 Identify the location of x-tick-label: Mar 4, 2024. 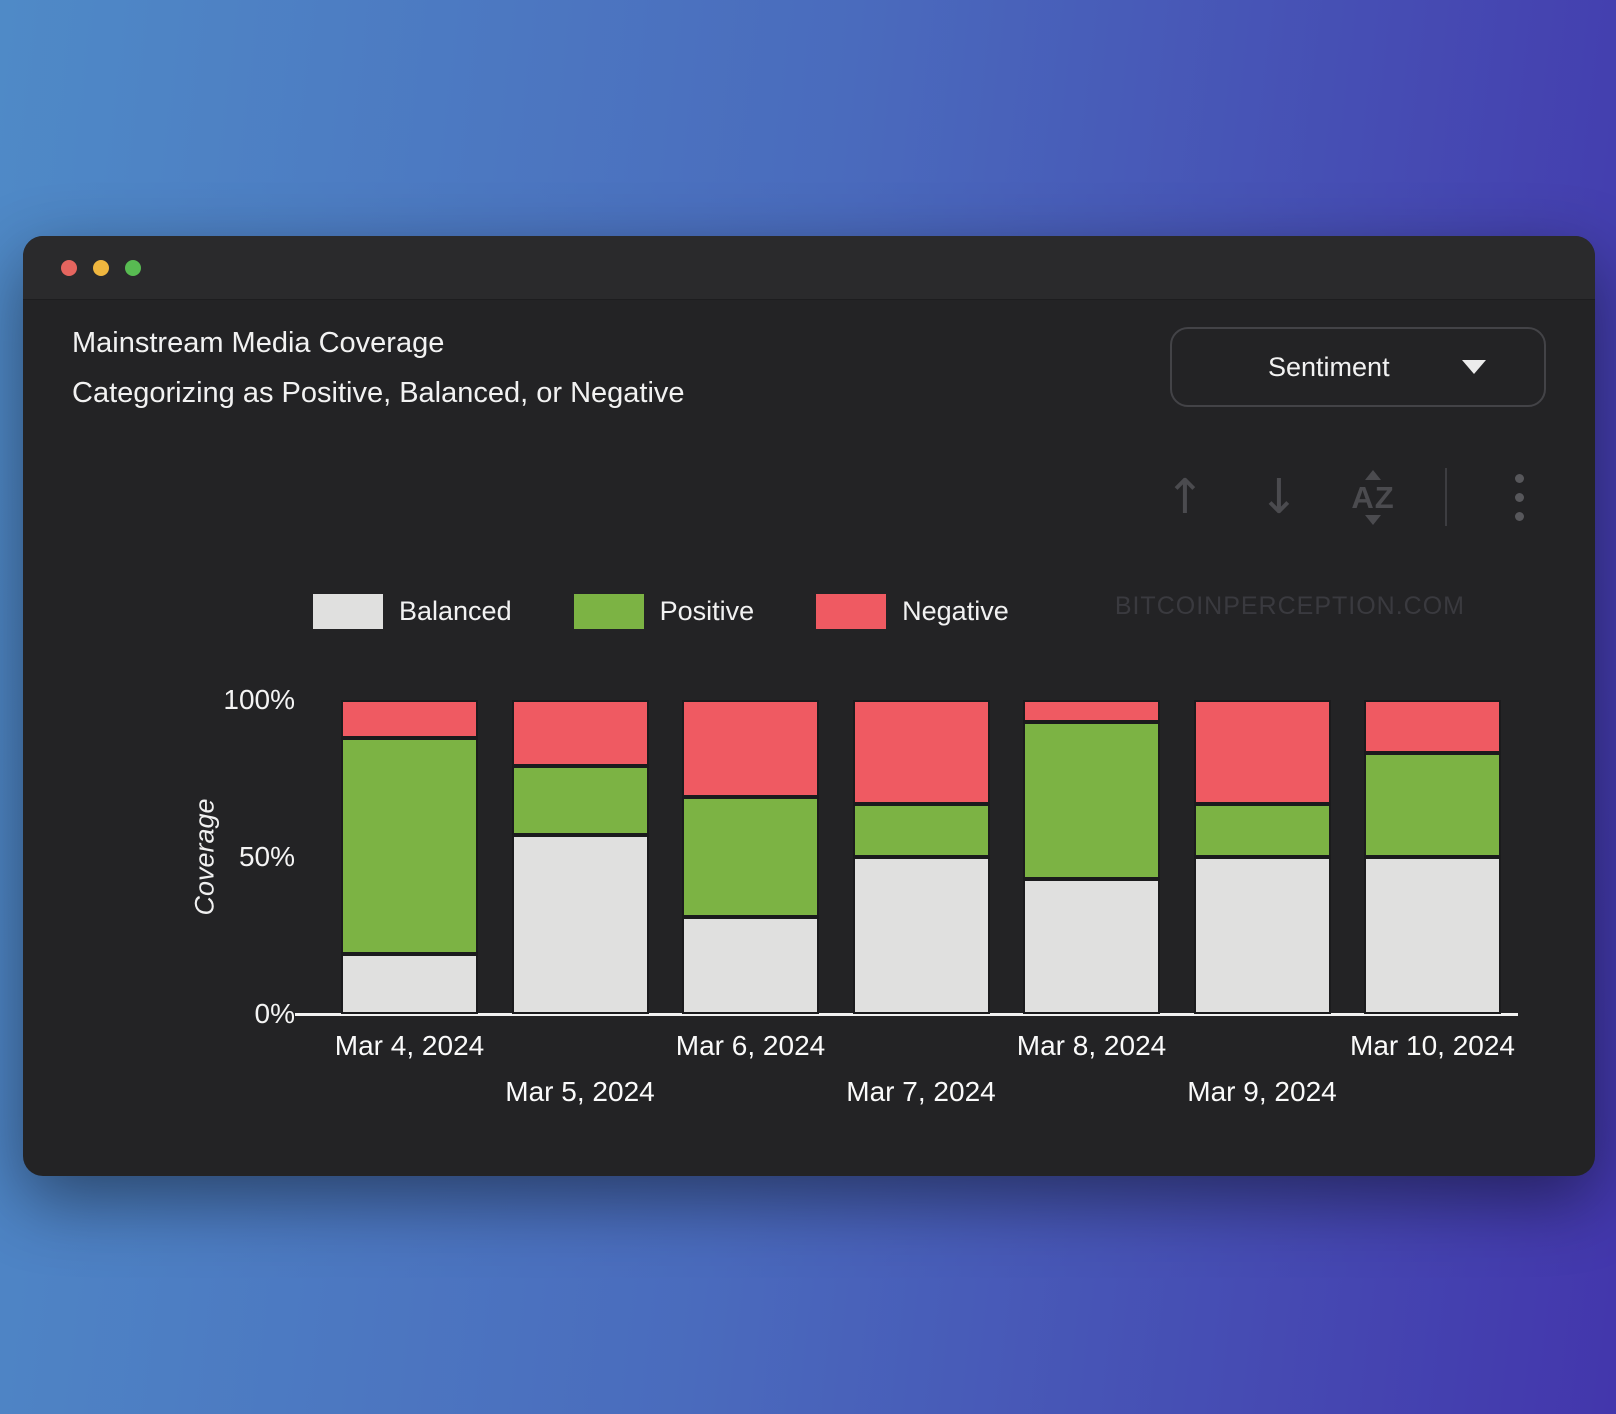
(409, 1045).